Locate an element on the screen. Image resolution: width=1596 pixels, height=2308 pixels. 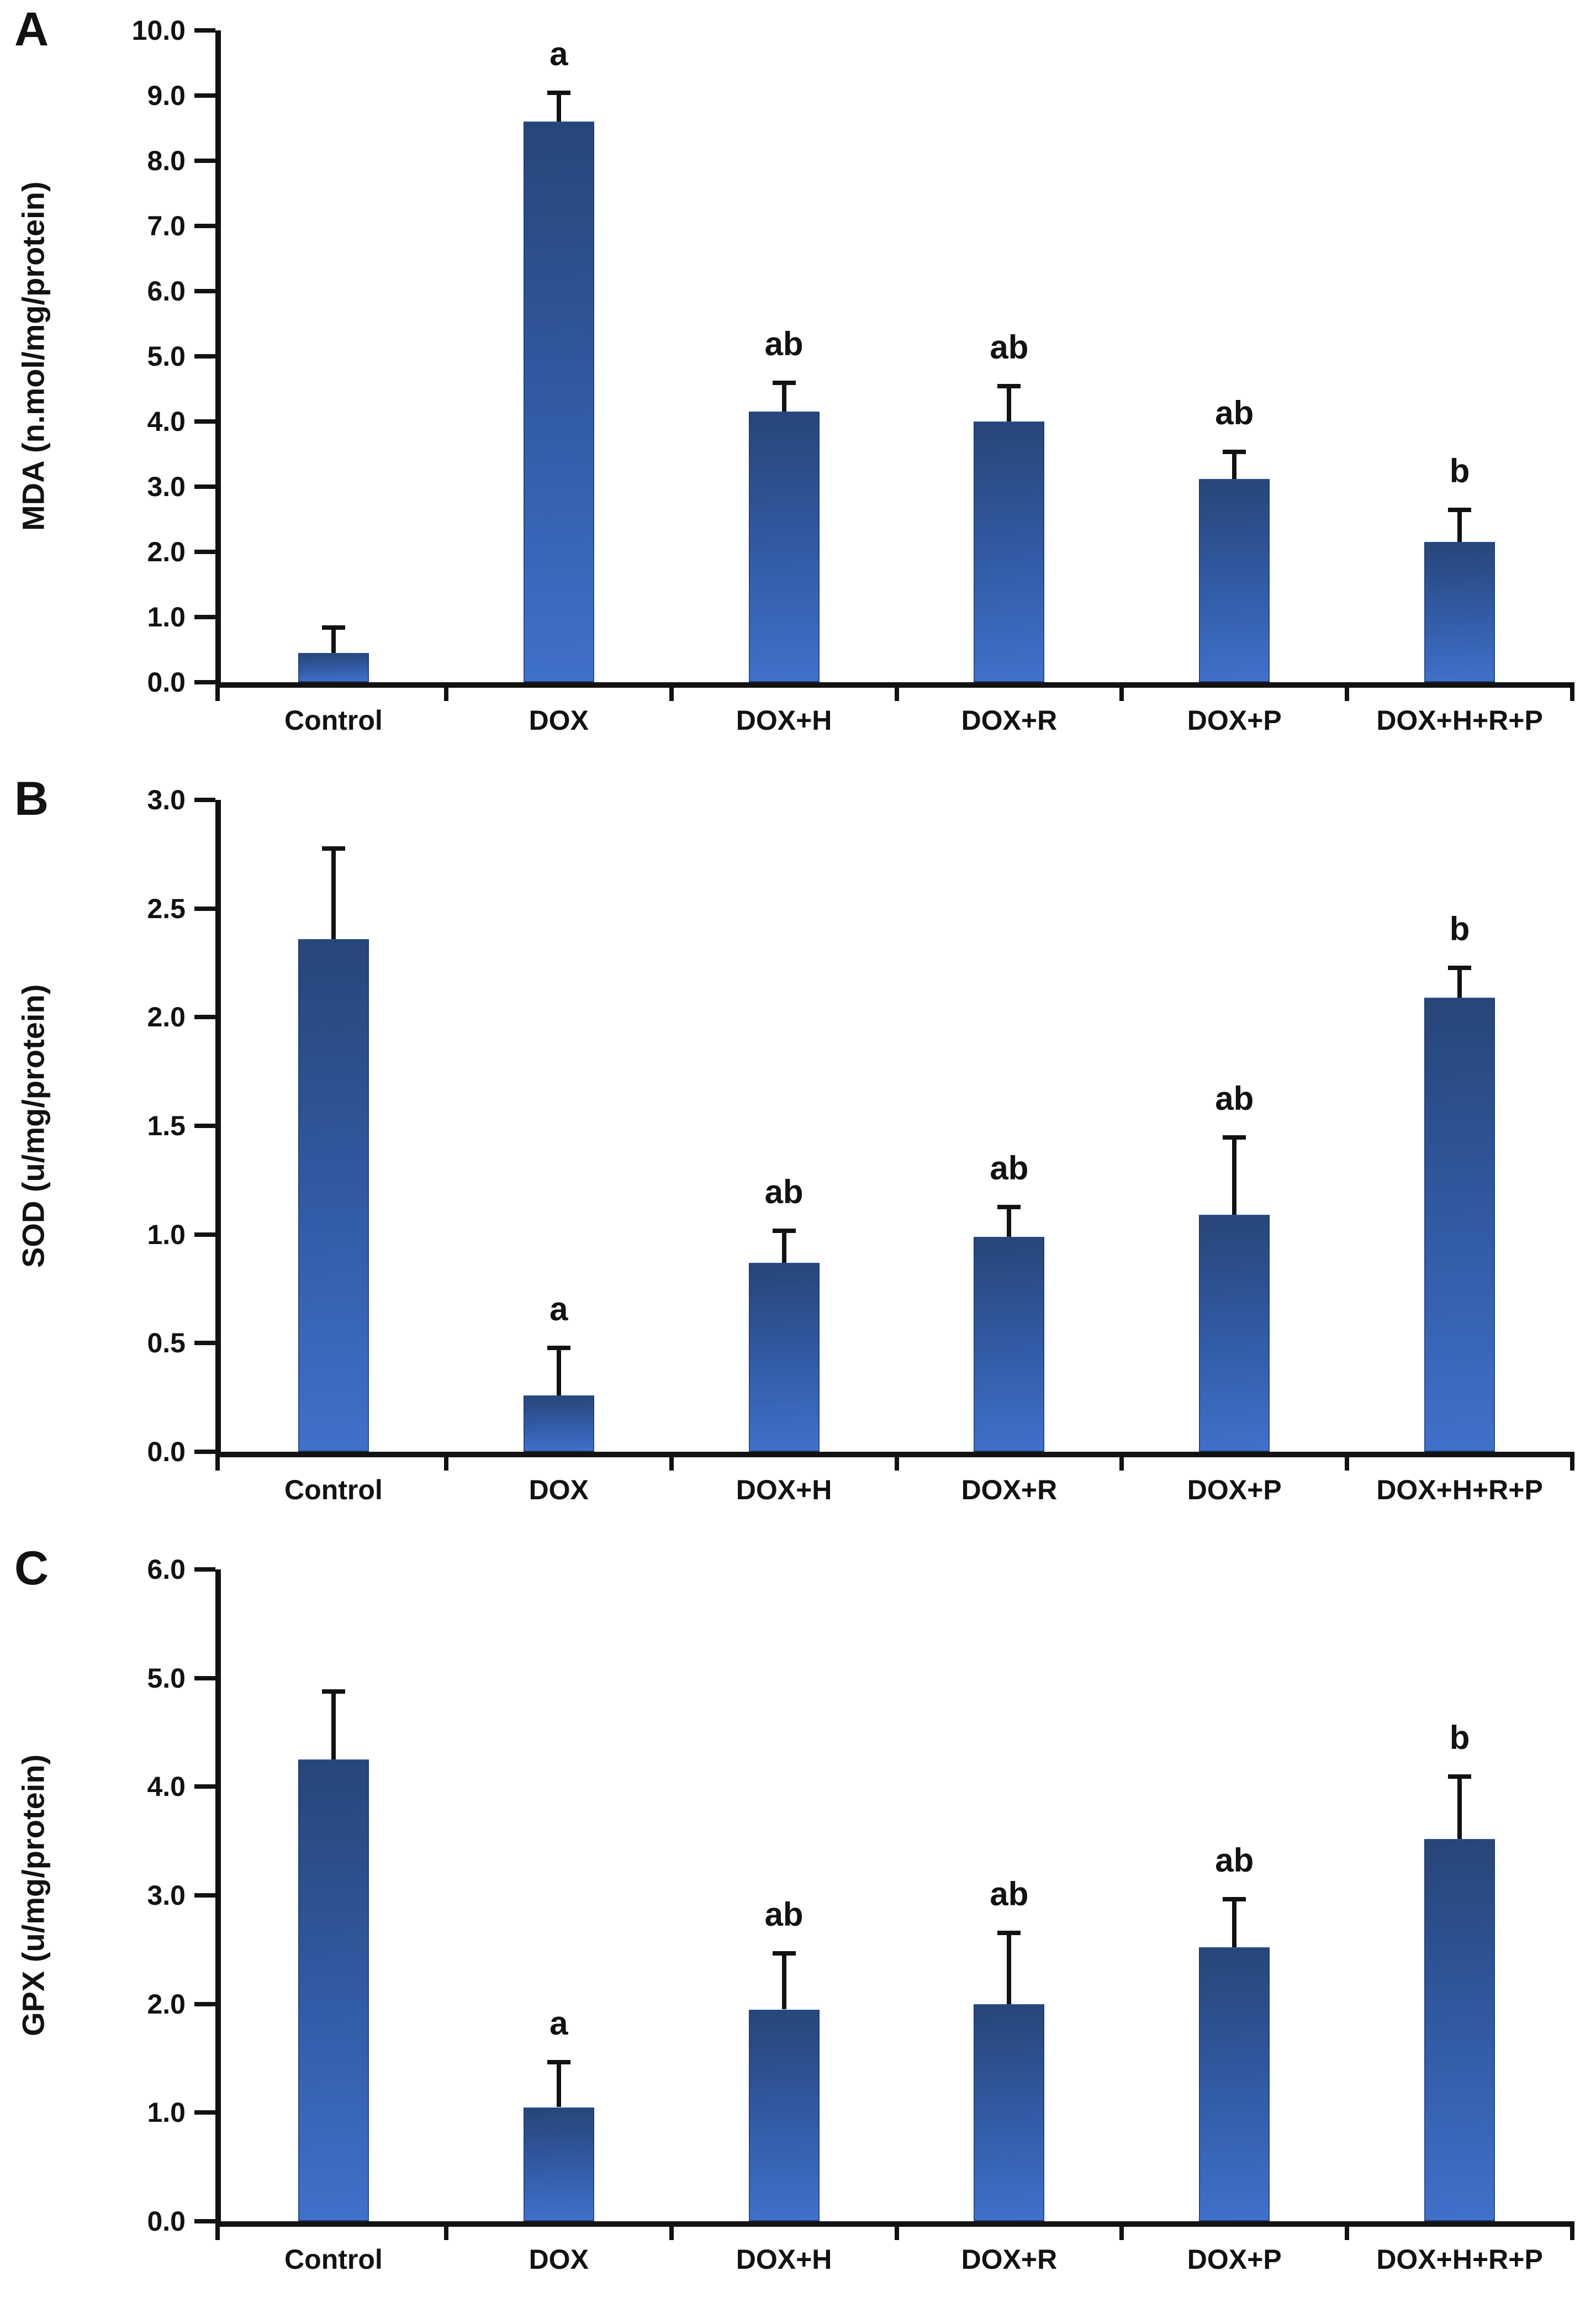
y-tick-label: 6.0 is located at coordinates (167, 1569).